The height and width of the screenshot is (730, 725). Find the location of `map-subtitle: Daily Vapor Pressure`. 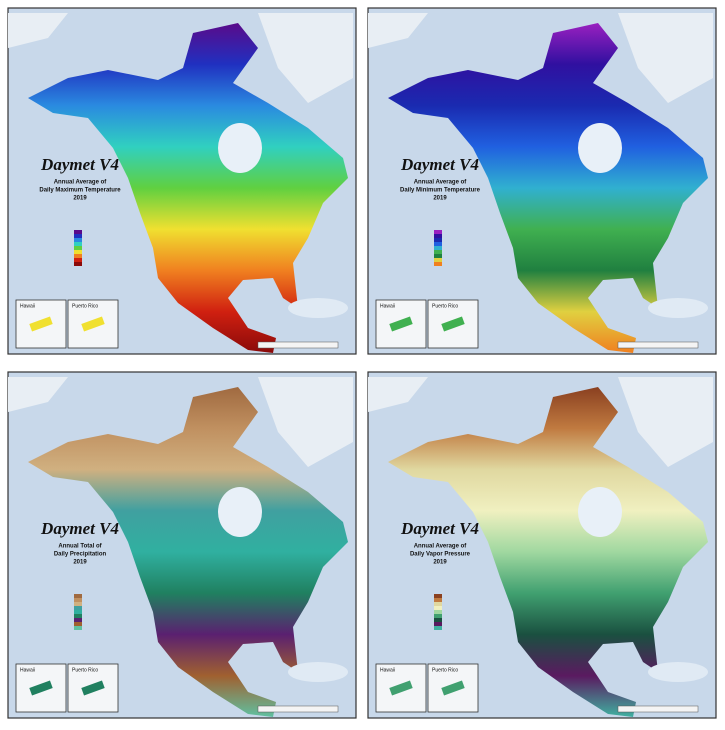

map-subtitle: Daily Vapor Pressure is located at coordinates (440, 555).